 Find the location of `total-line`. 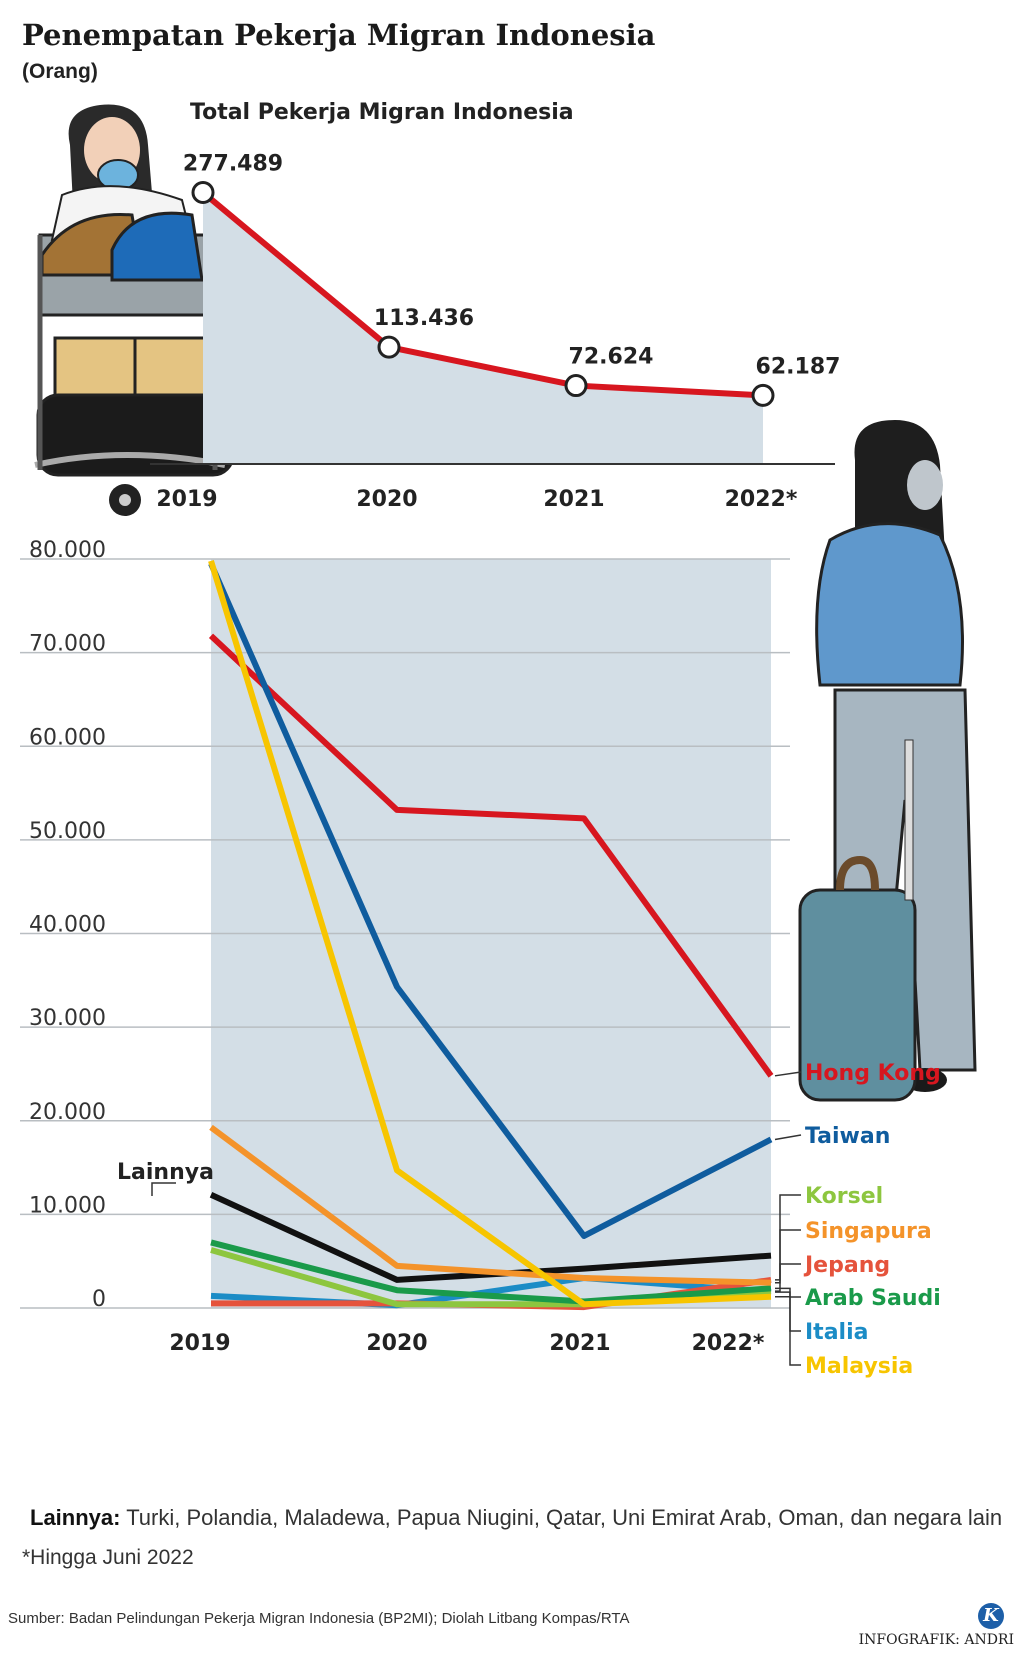

total-line is located at coordinates (482, 294).